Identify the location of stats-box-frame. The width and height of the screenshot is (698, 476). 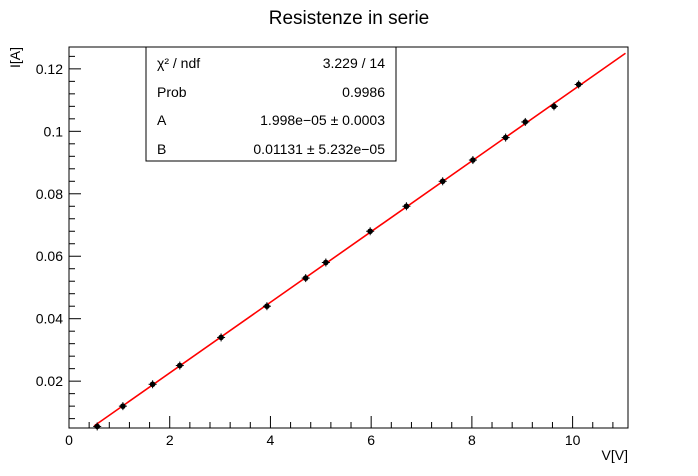
(271, 104).